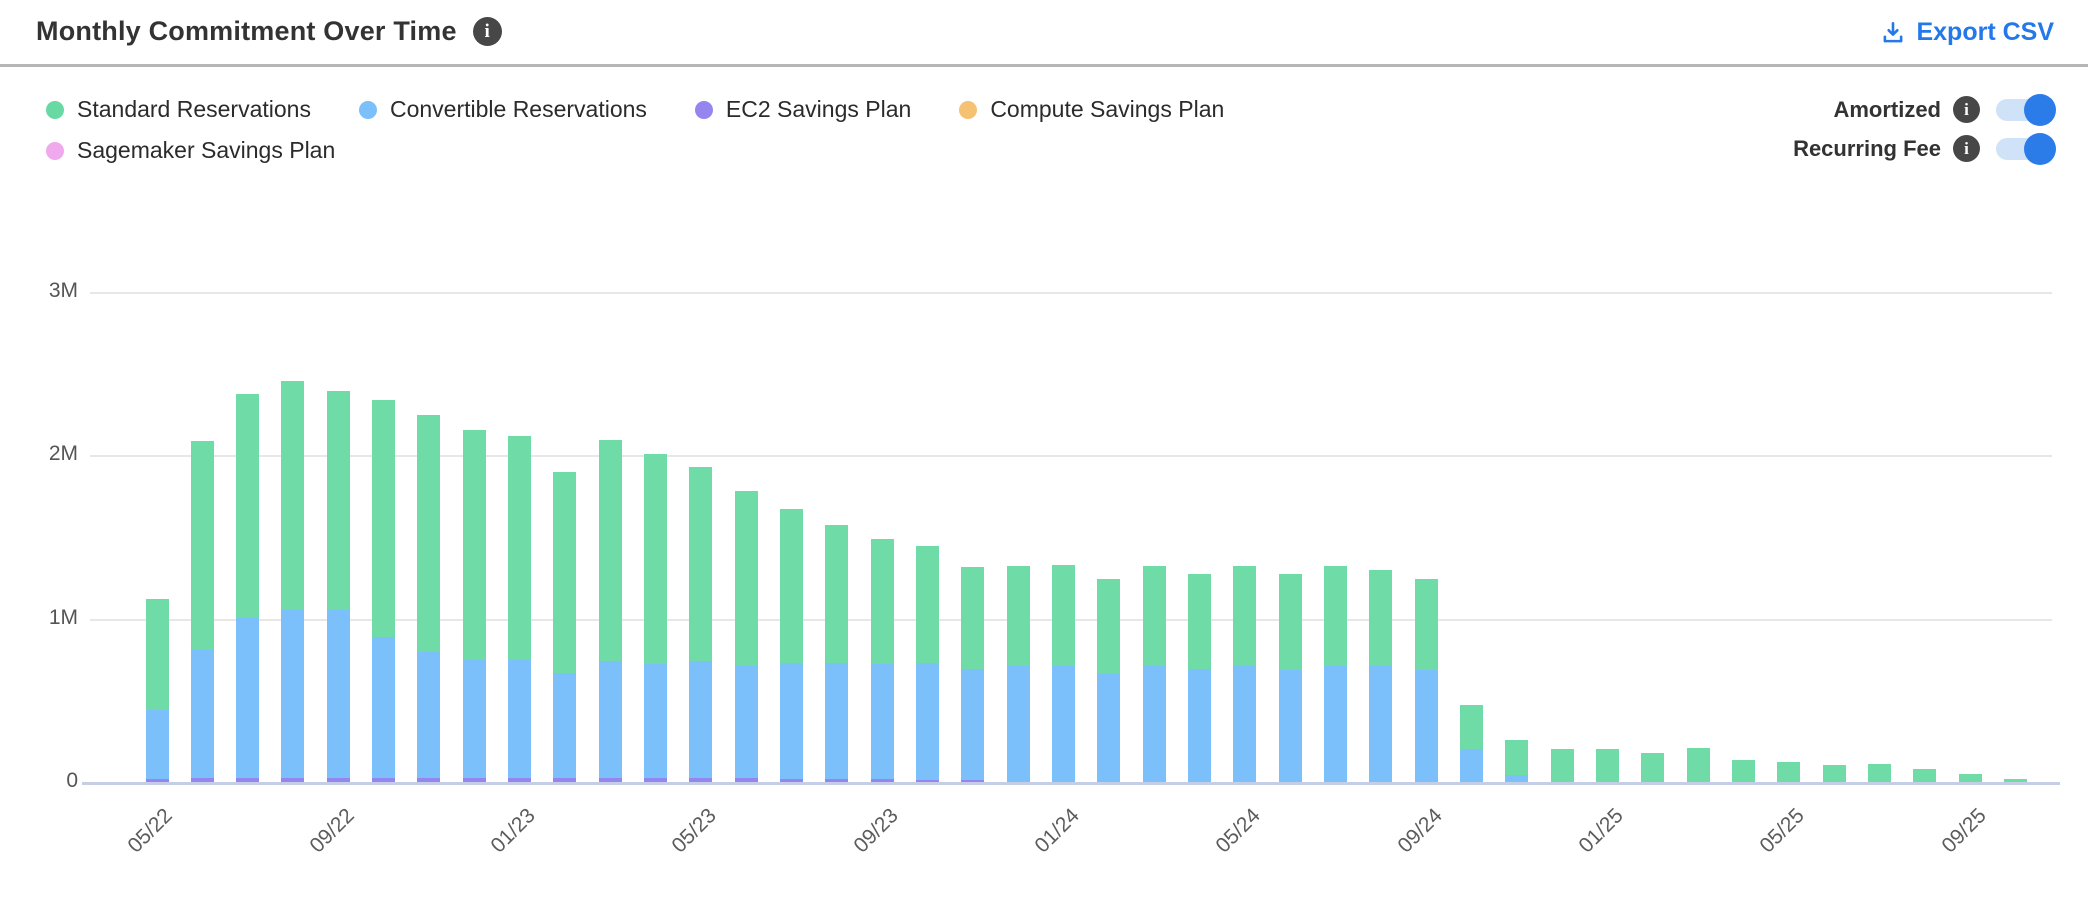 This screenshot has height=922, width=2088. Describe the element at coordinates (882, 780) in the screenshot. I see `bar-09-23-ec2-savings-plan` at that location.